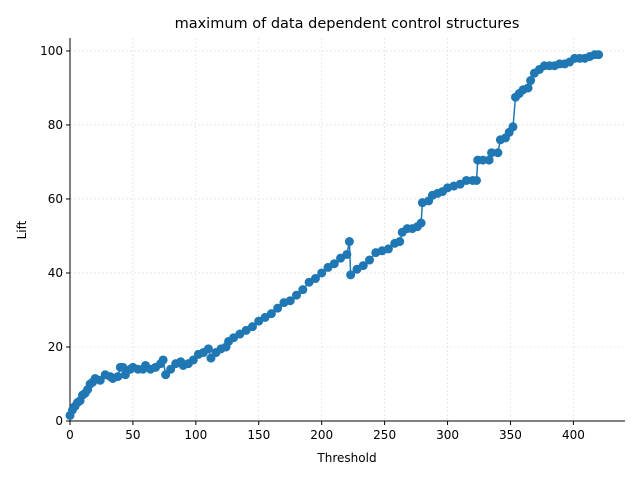 This screenshot has height=480, width=640. I want to click on x-tick-label: 250, so click(384, 435).